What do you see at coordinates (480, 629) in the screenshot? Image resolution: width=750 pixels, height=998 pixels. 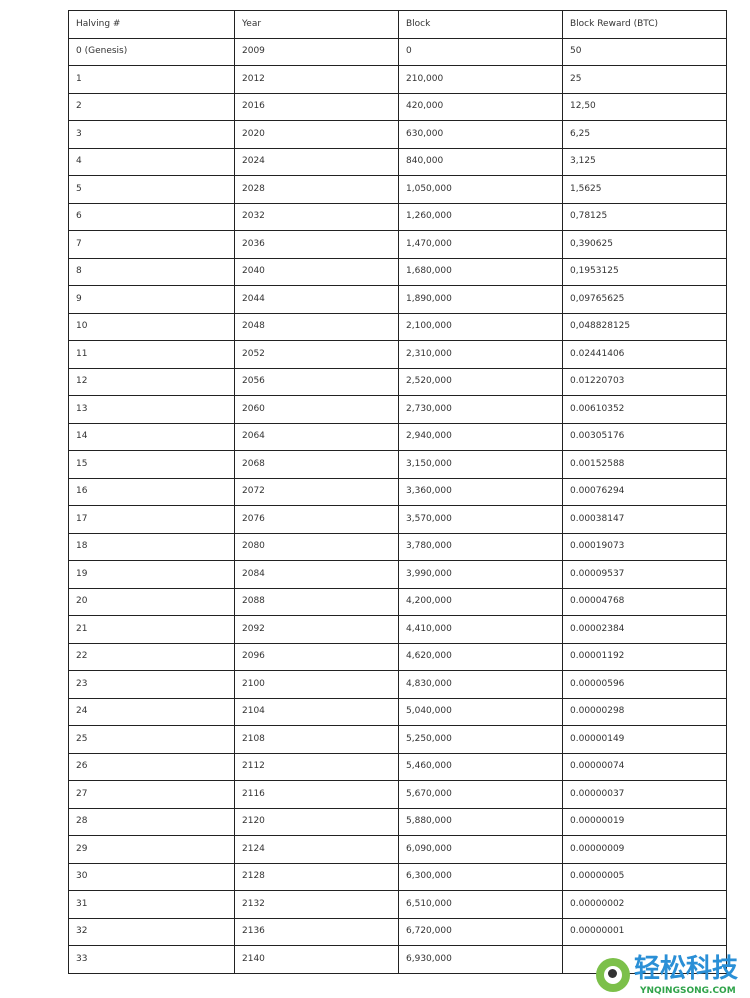 I see `cell-block: 4,410,000` at bounding box center [480, 629].